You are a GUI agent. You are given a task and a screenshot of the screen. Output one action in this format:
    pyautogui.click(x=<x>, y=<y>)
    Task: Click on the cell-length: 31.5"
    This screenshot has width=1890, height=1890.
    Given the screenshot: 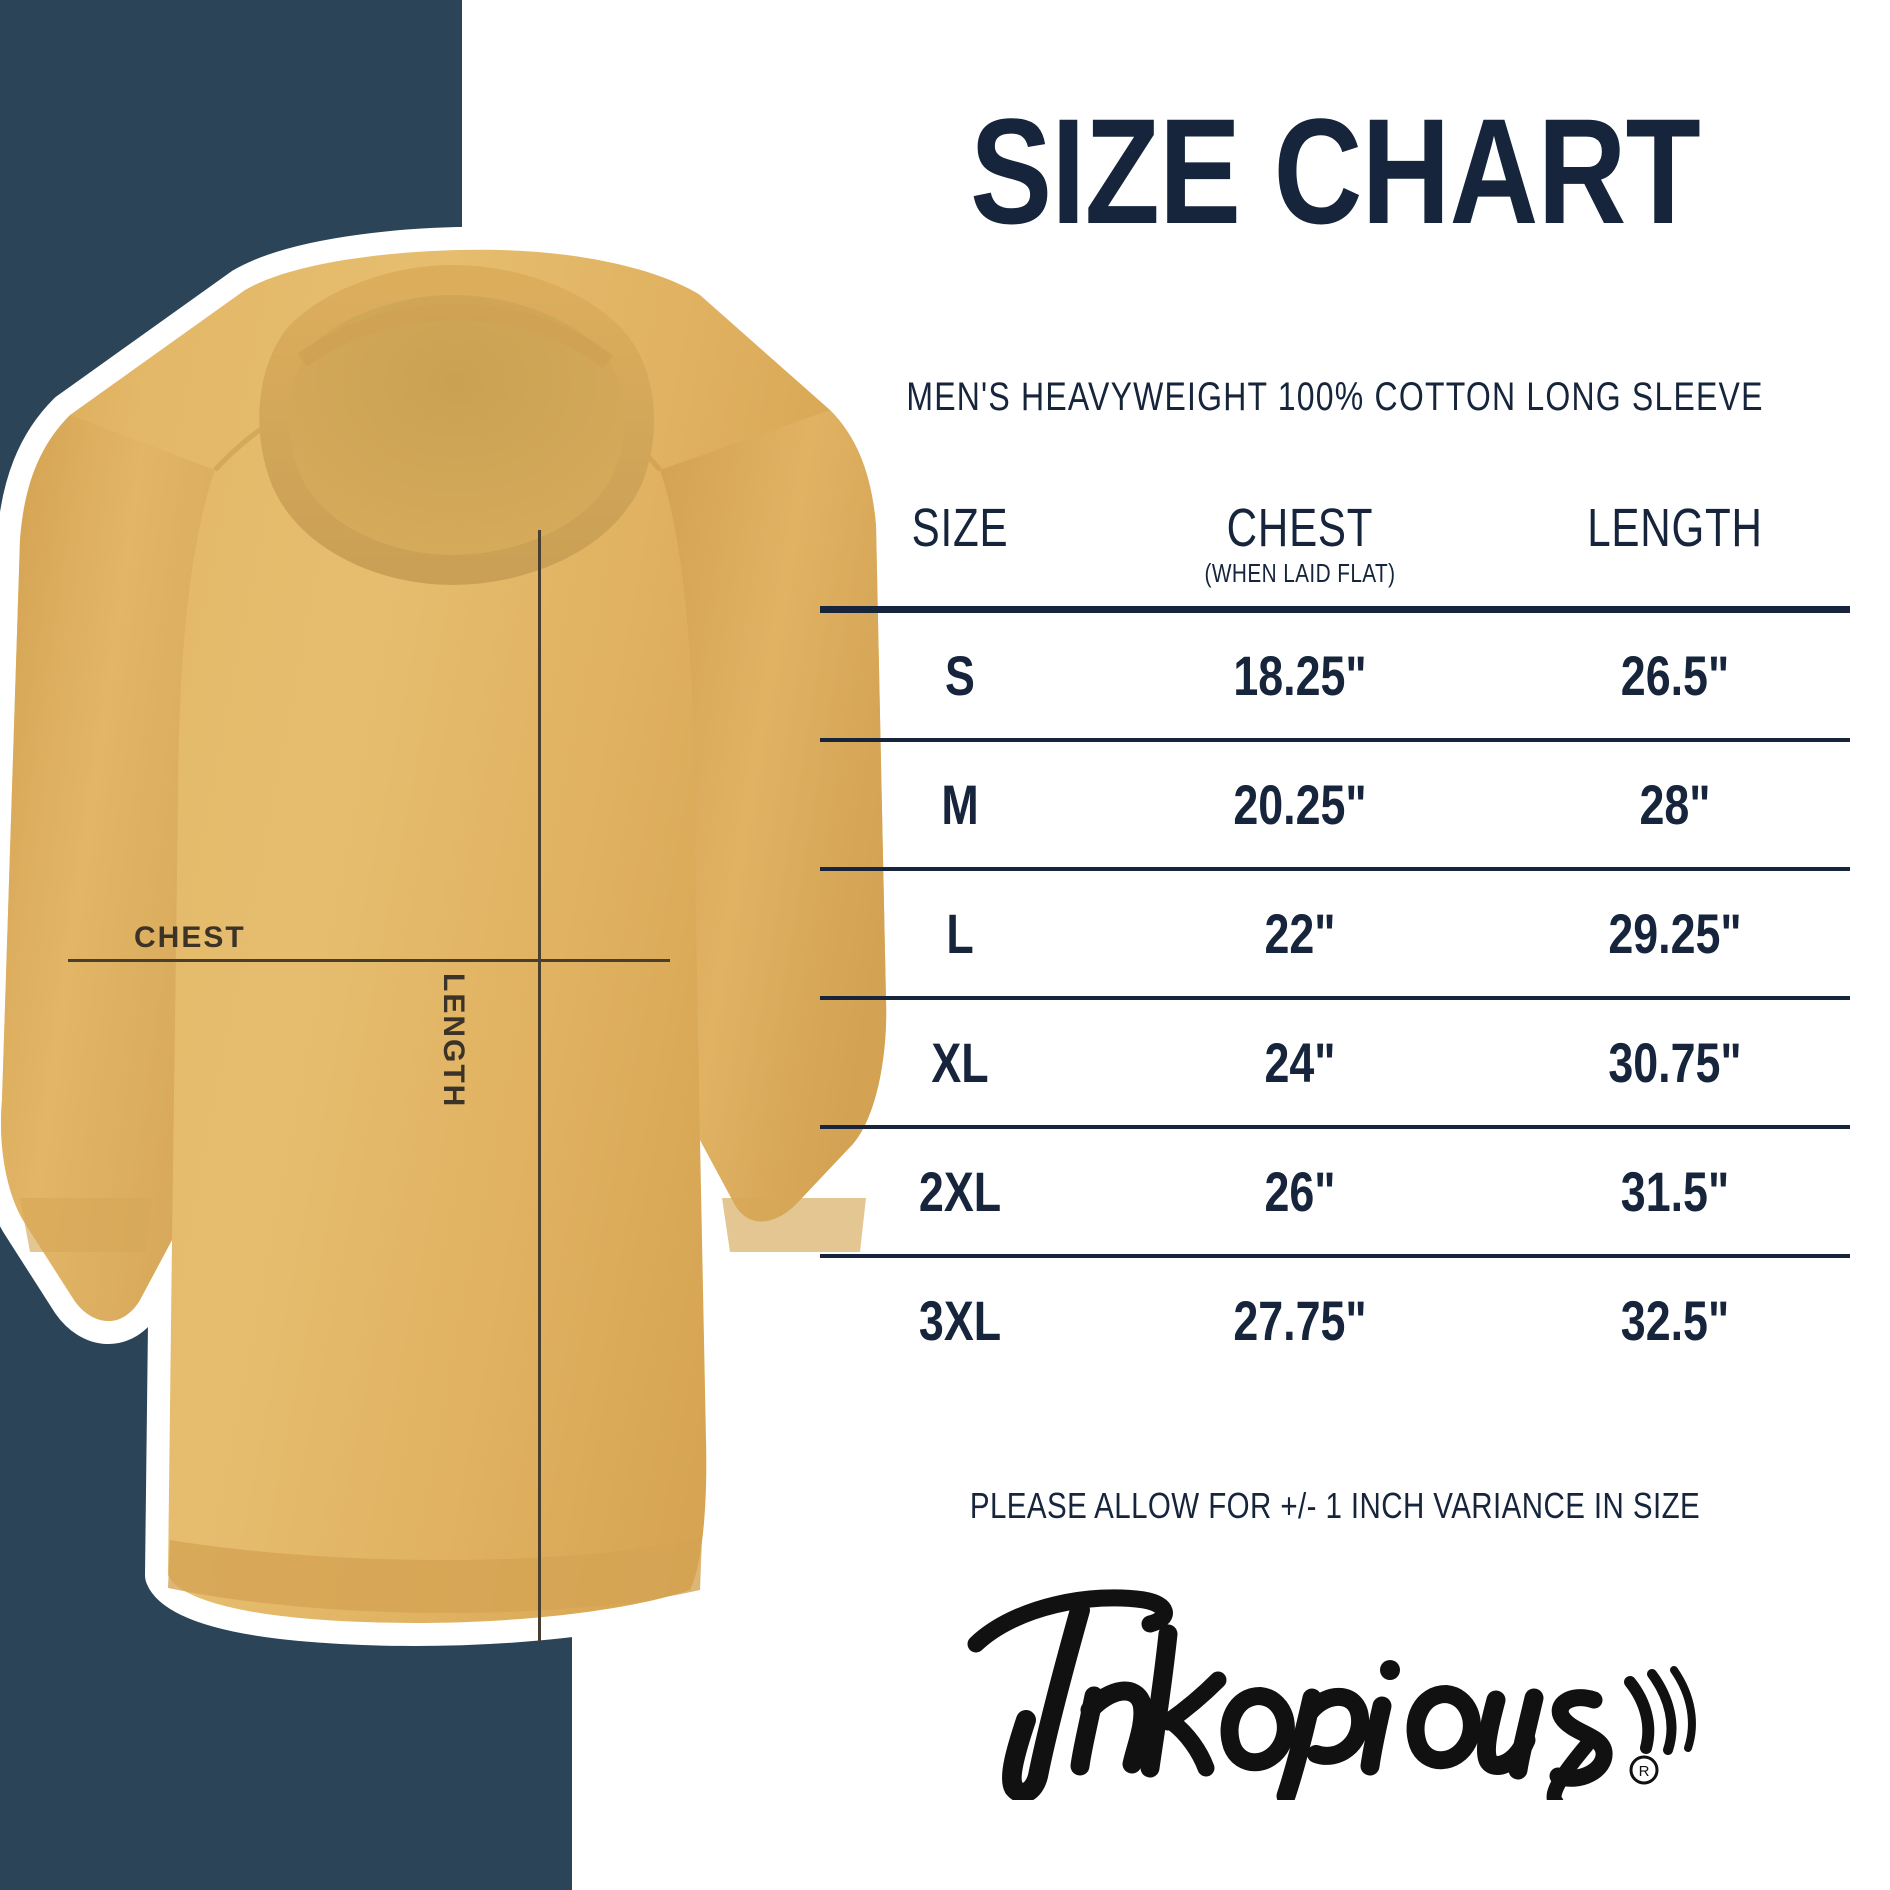 What is the action you would take?
    pyautogui.click(x=1675, y=1191)
    